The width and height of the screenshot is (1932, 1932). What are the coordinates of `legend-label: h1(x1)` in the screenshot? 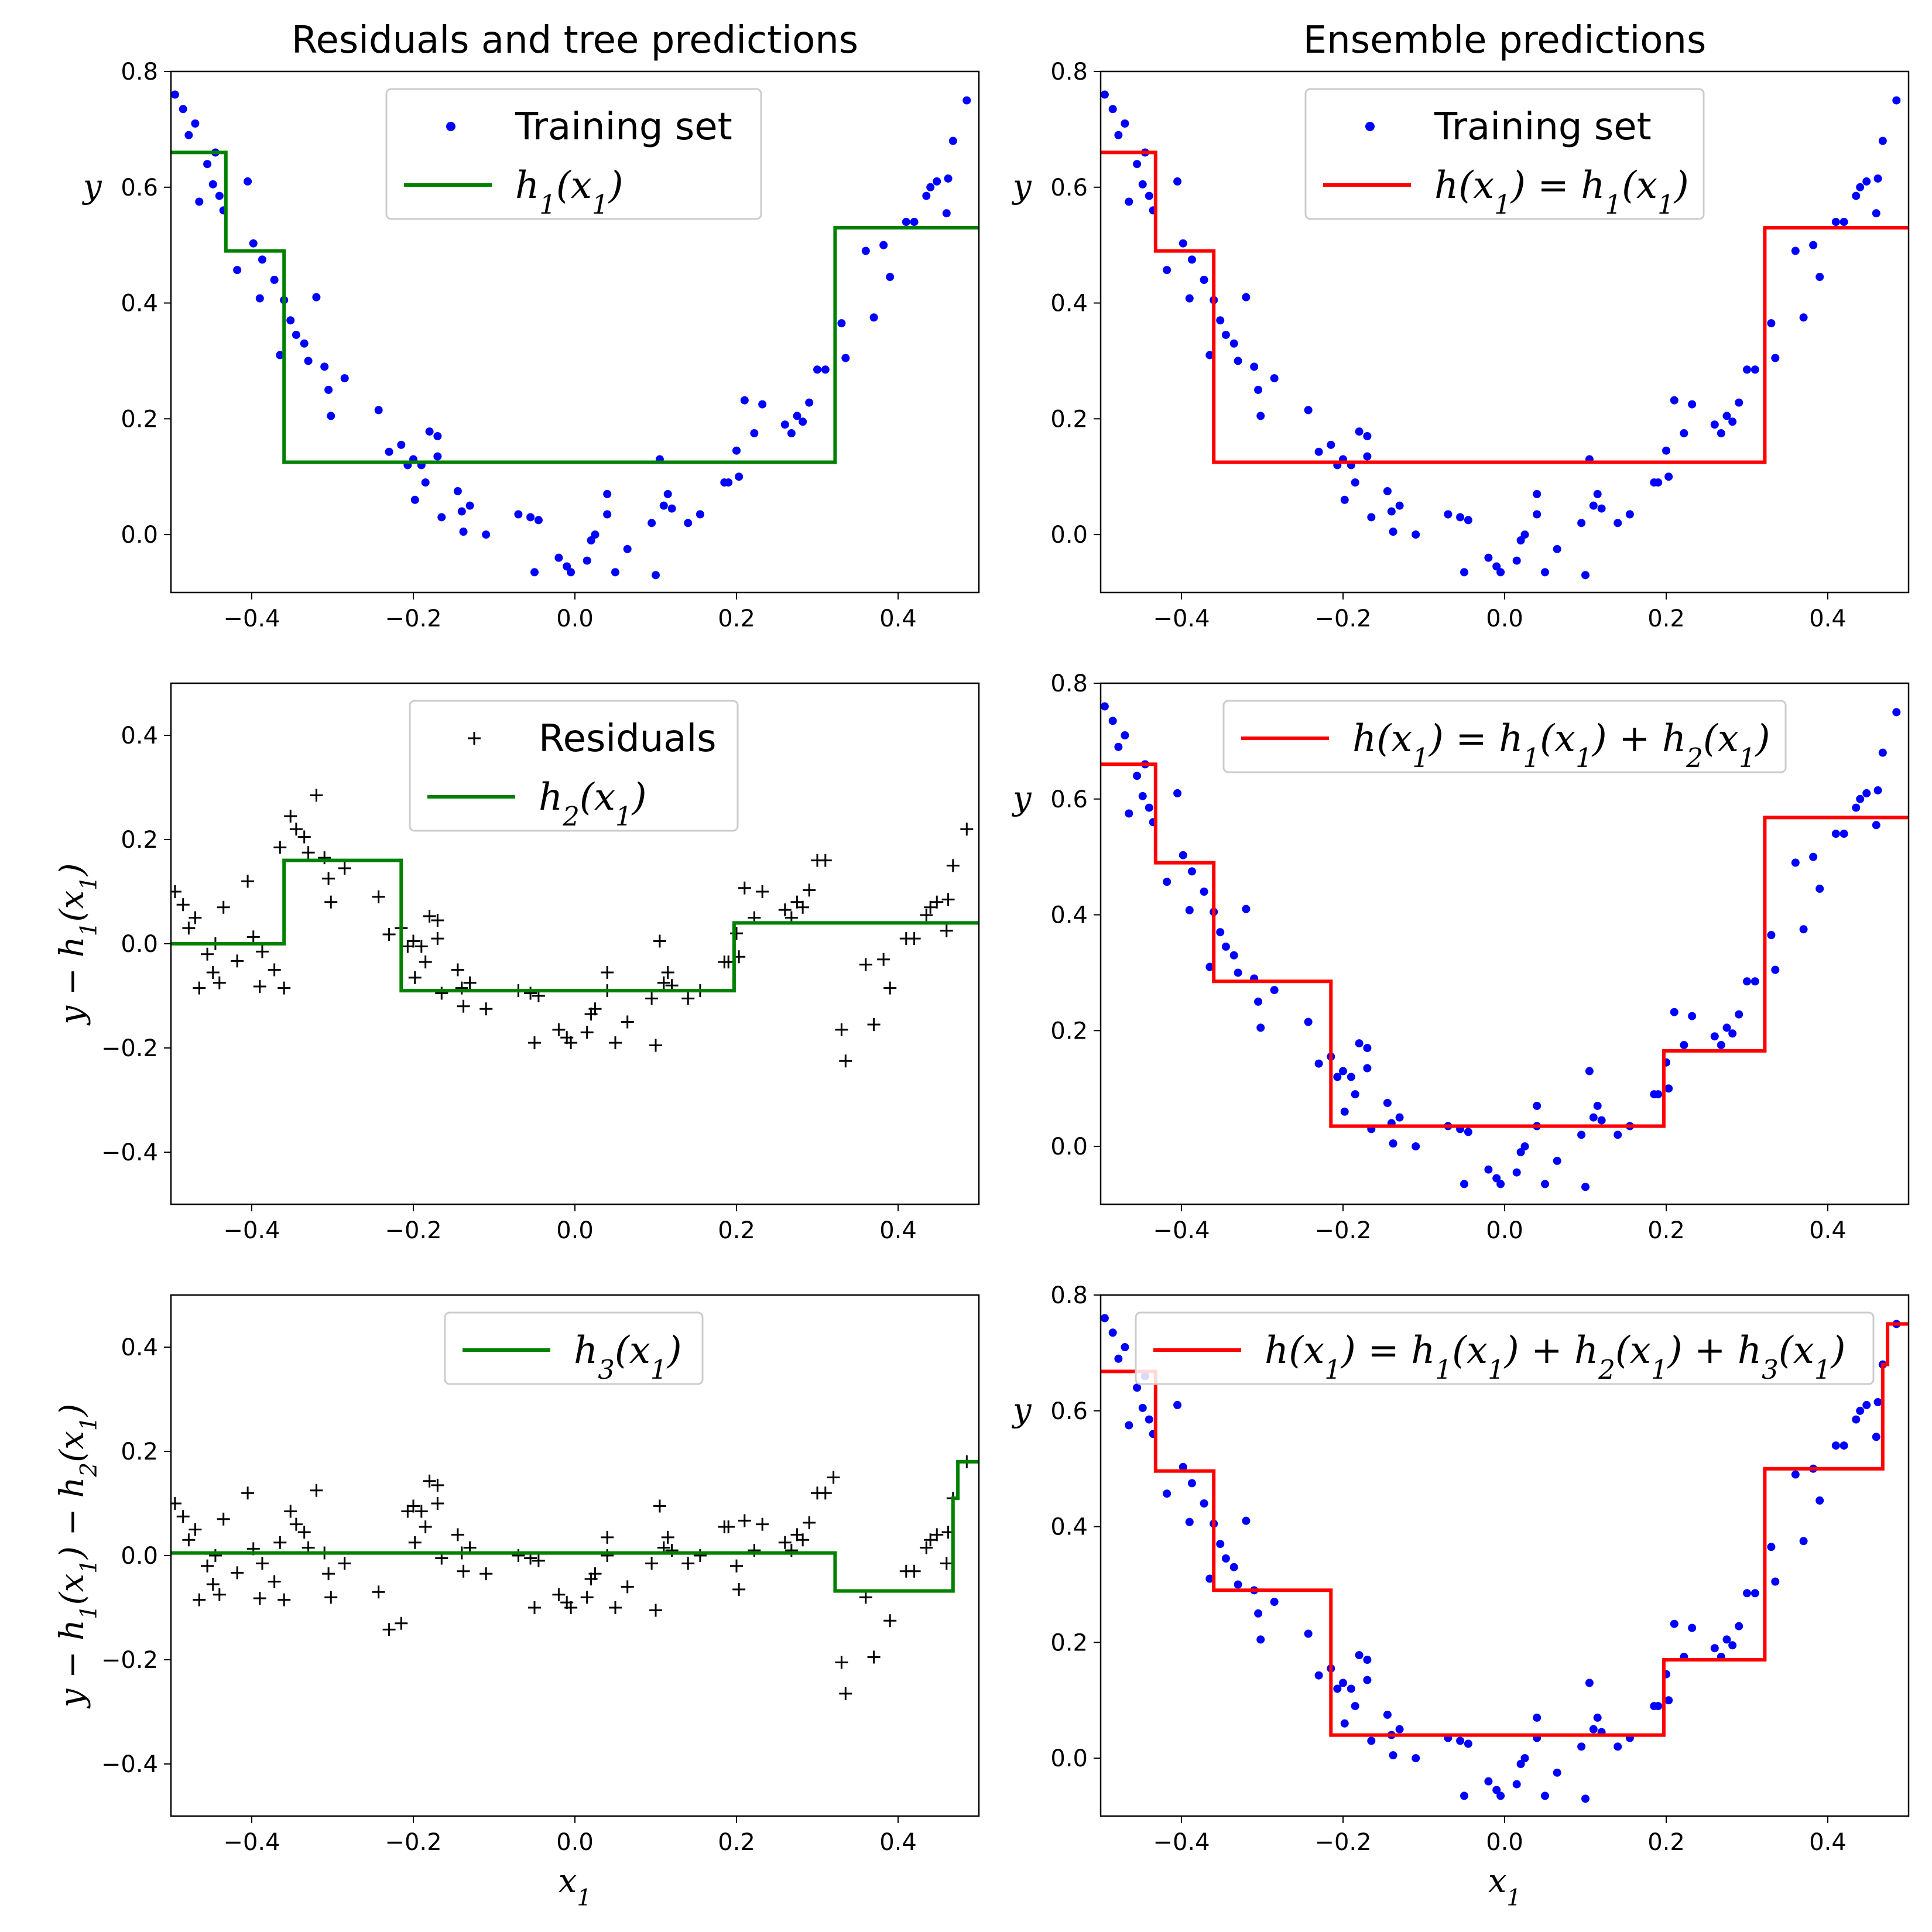 It's located at (569, 192).